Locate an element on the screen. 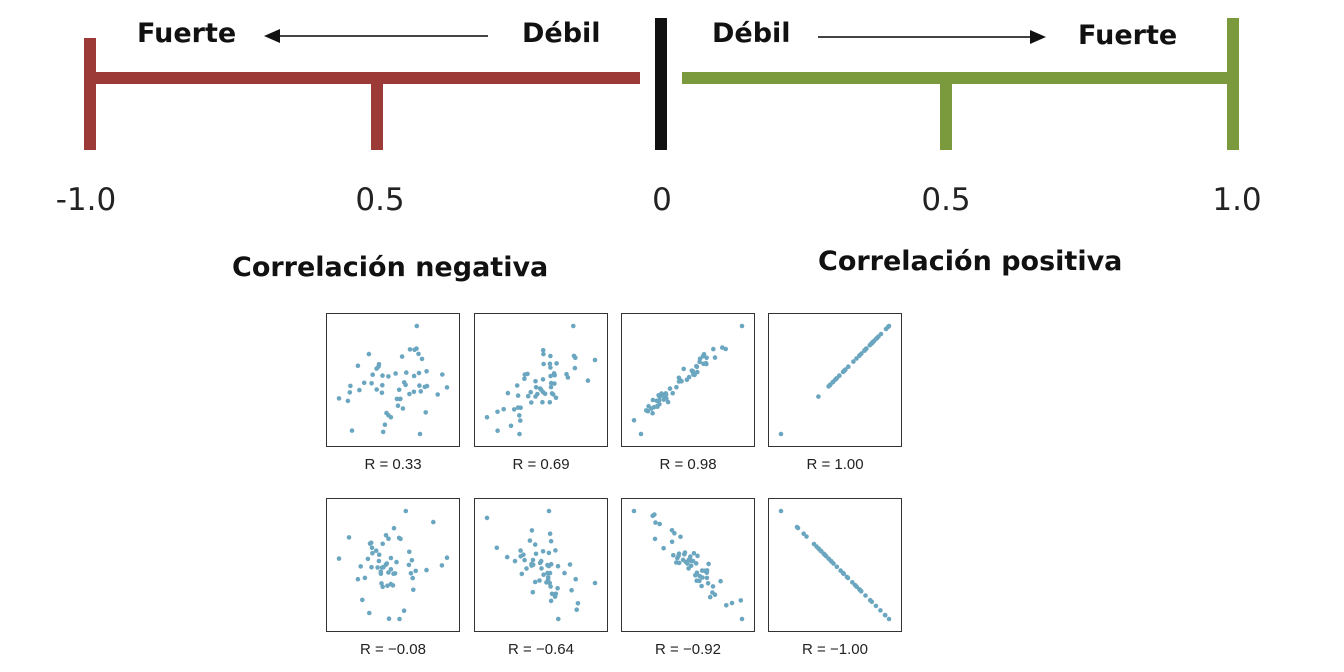  tick-label-pos-half: 0.5 is located at coordinates (946, 200).